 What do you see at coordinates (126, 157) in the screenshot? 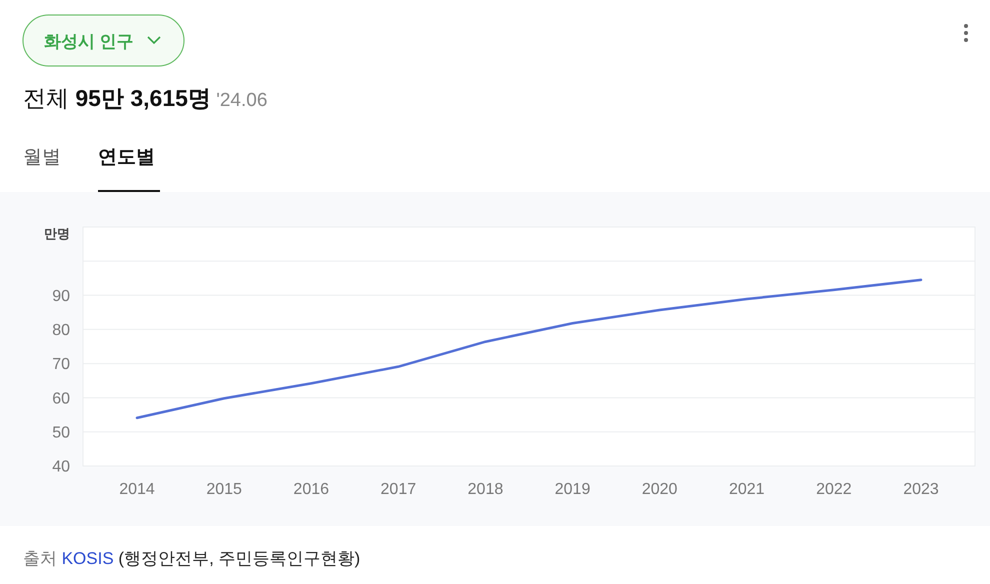
I see `text: 연도별` at bounding box center [126, 157].